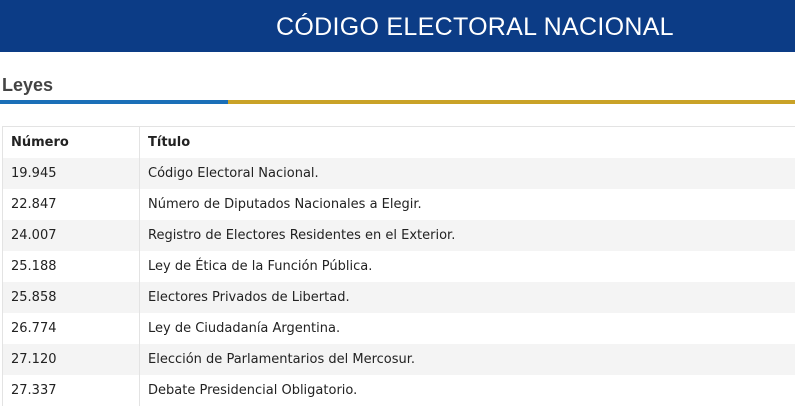 The height and width of the screenshot is (414, 795). Describe the element at coordinates (71, 359) in the screenshot. I see `cell: 27.120` at that location.